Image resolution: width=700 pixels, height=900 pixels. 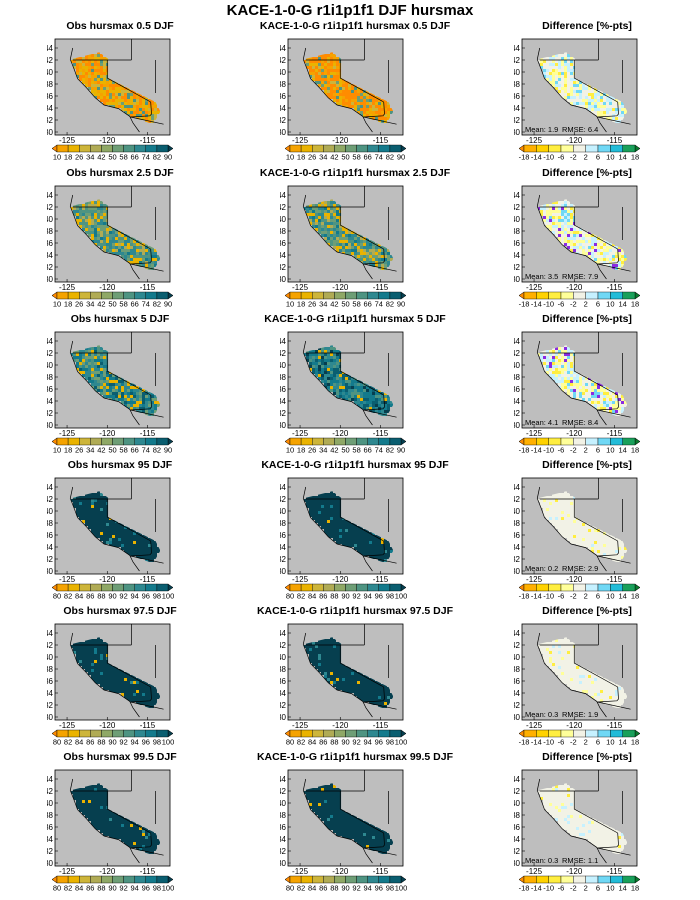 What do you see at coordinates (146, 157) in the screenshot?
I see `colorbar-label: 74` at bounding box center [146, 157].